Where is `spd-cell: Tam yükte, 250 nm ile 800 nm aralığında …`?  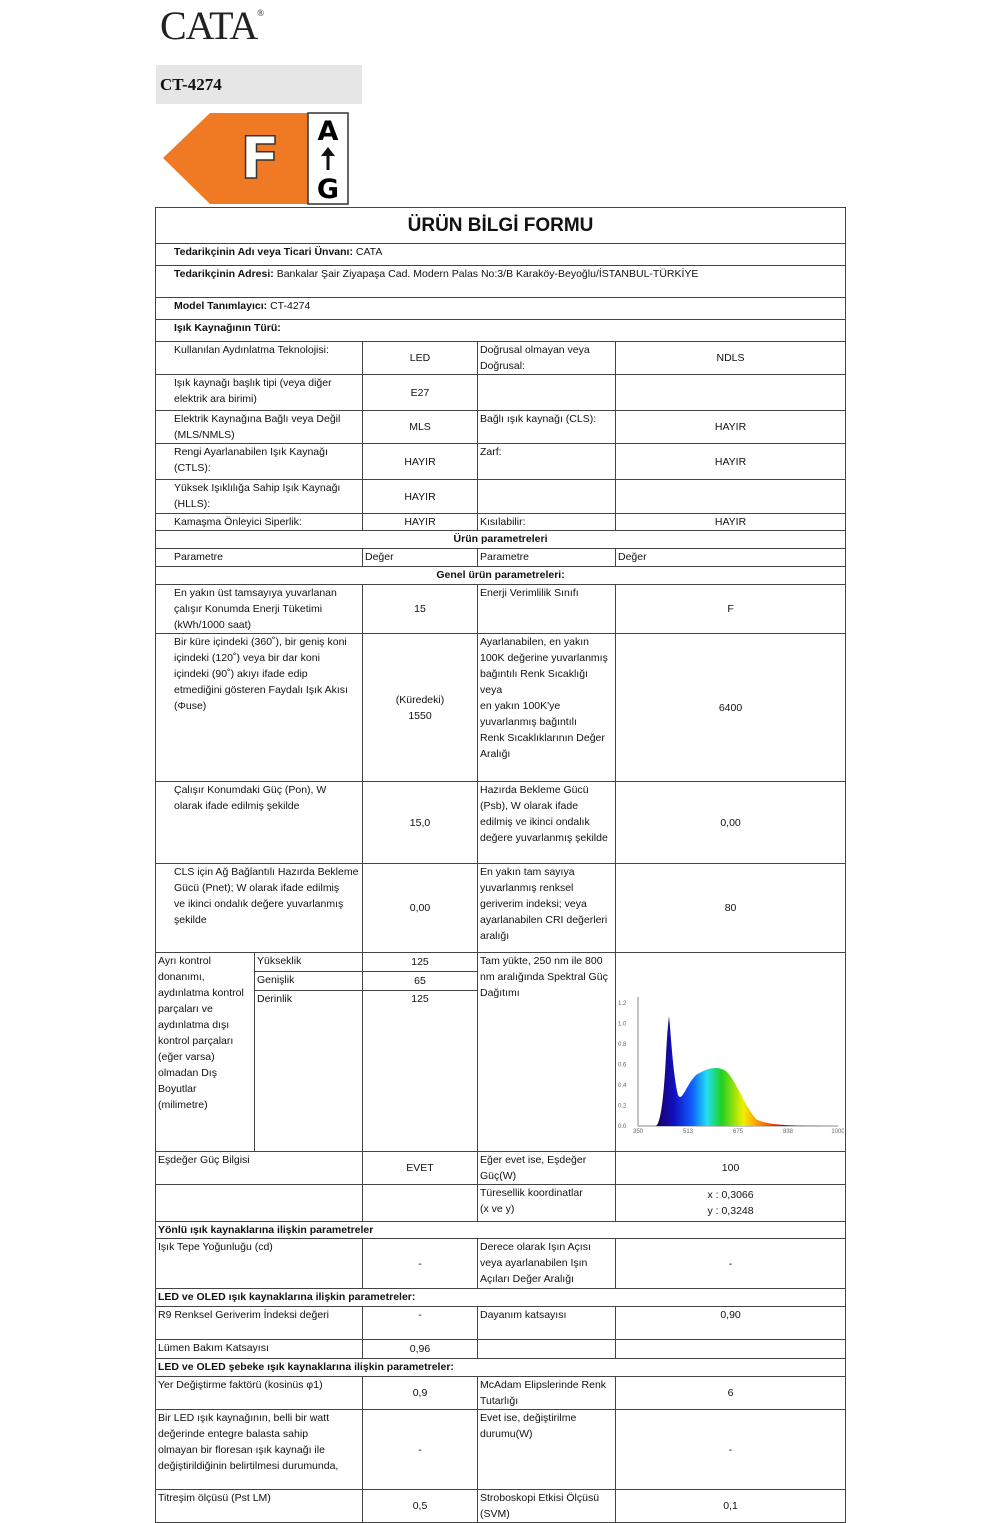 spd-cell: Tam yükte, 250 nm ile 800 nm aralığında … is located at coordinates (546, 1052).